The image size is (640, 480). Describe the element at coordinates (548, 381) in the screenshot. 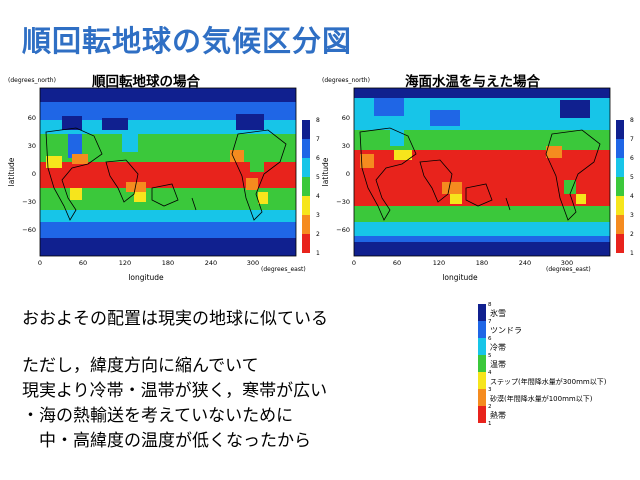

I see `legend-label-steppe: ステップ(年間降水量が300mm以下)` at that location.